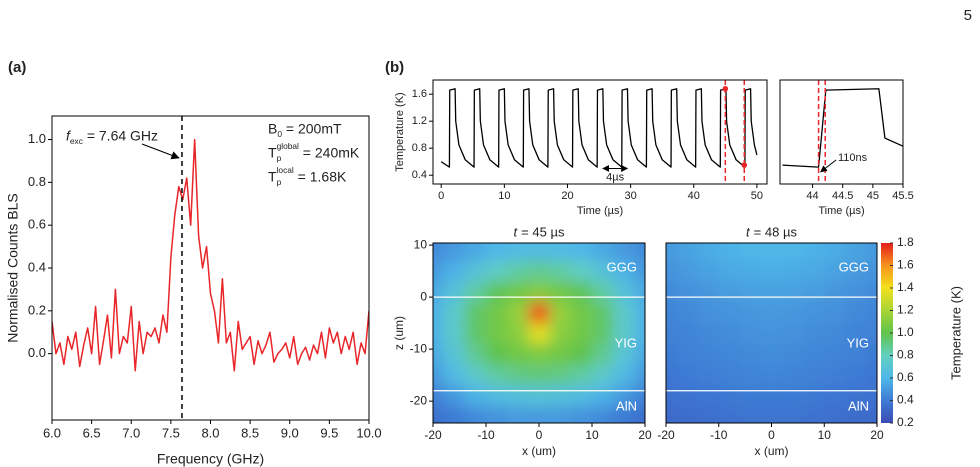  What do you see at coordinates (719, 435) in the screenshot?
I see `x-tick-label: -10` at bounding box center [719, 435].